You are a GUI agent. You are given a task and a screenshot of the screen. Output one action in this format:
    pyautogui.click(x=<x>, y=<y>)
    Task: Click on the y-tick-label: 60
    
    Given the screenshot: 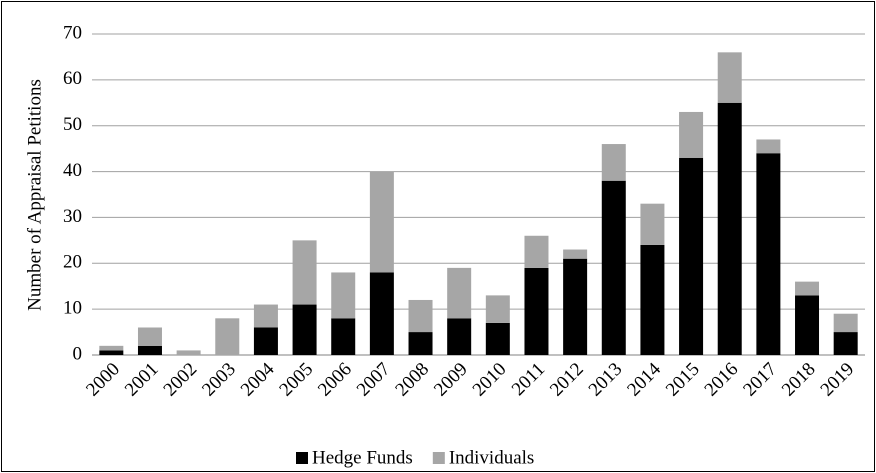 What is the action you would take?
    pyautogui.click(x=72, y=78)
    